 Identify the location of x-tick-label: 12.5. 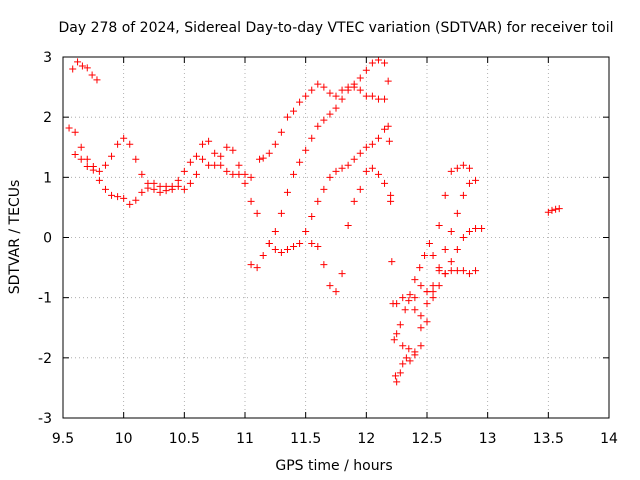
(426, 439).